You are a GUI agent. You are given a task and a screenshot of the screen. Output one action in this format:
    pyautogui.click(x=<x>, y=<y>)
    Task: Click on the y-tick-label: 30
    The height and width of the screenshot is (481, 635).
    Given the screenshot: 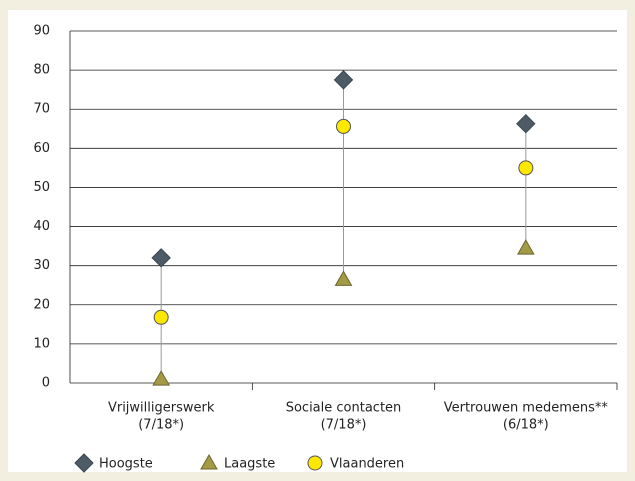 What is the action you would take?
    pyautogui.click(x=41, y=265)
    